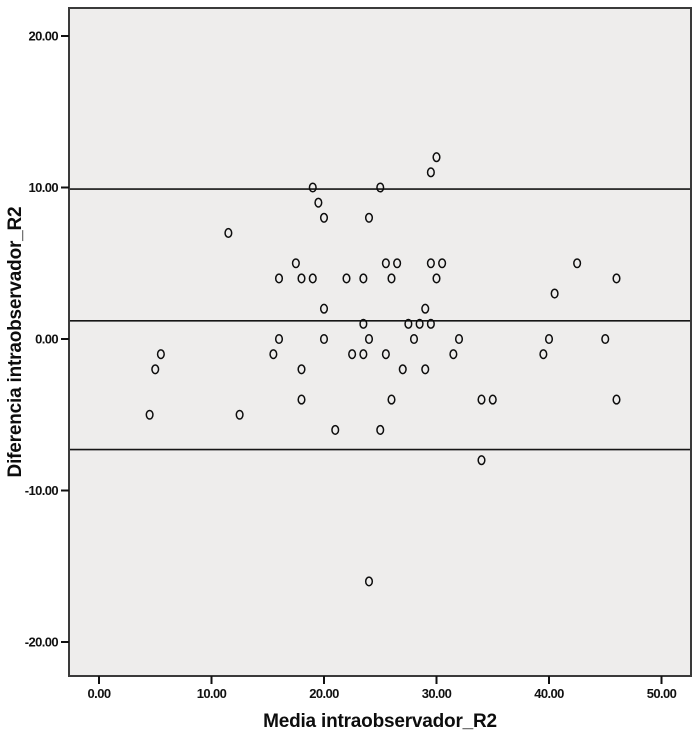 Image resolution: width=697 pixels, height=742 pixels. I want to click on y-tick-label: -10.00, so click(42, 490).